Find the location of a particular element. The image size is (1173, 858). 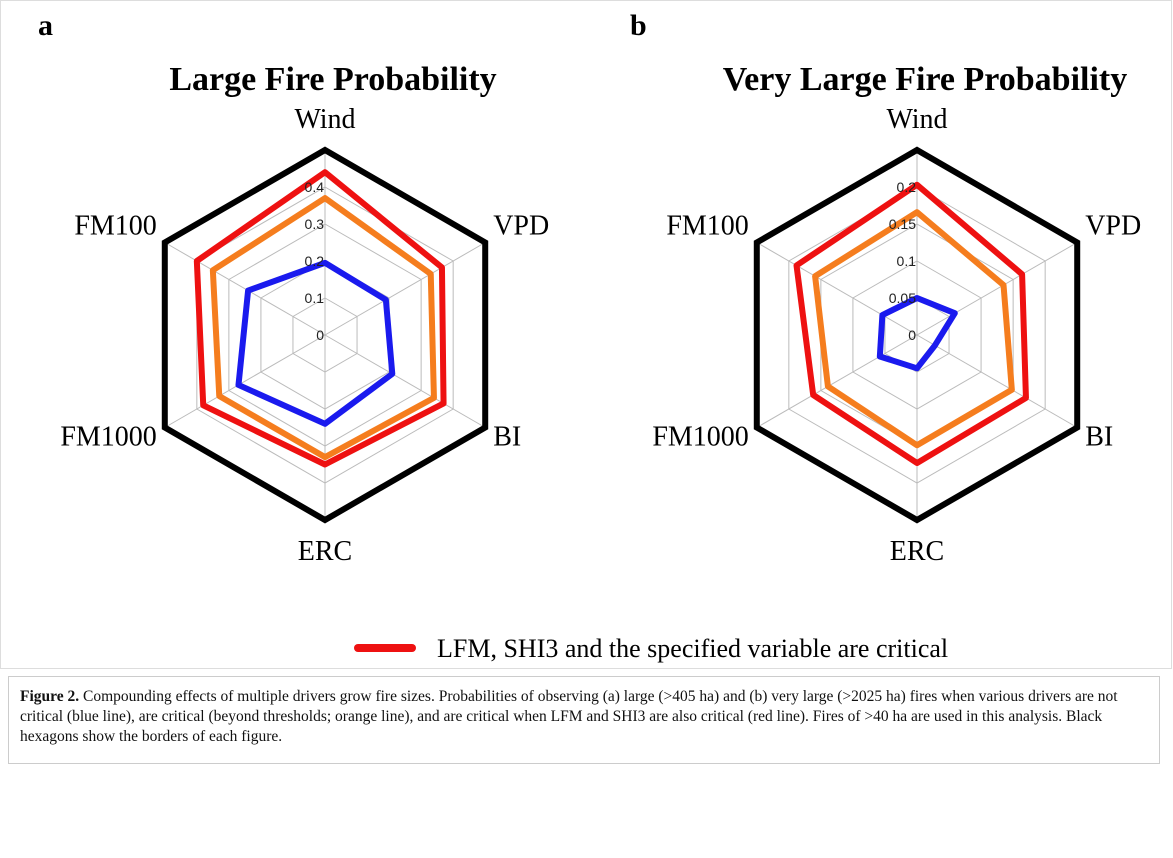

r-tick-label: 0.4 is located at coordinates (315, 187).